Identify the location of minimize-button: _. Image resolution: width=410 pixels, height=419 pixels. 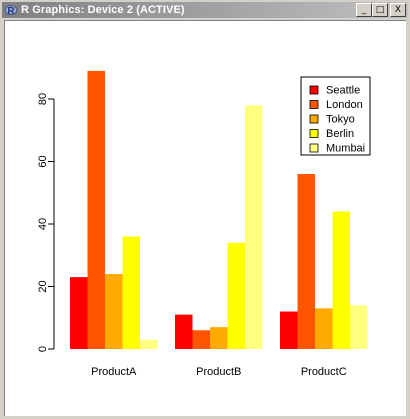
(364, 10).